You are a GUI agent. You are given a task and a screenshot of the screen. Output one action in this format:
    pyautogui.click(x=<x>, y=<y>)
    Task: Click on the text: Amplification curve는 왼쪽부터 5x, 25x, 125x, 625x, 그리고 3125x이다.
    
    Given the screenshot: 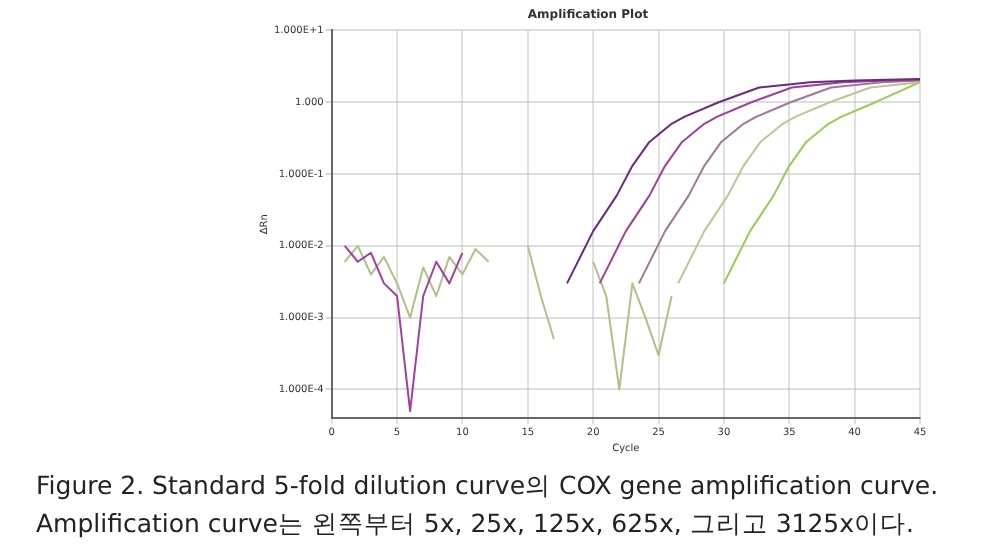 What is the action you would take?
    pyautogui.click(x=476, y=524)
    